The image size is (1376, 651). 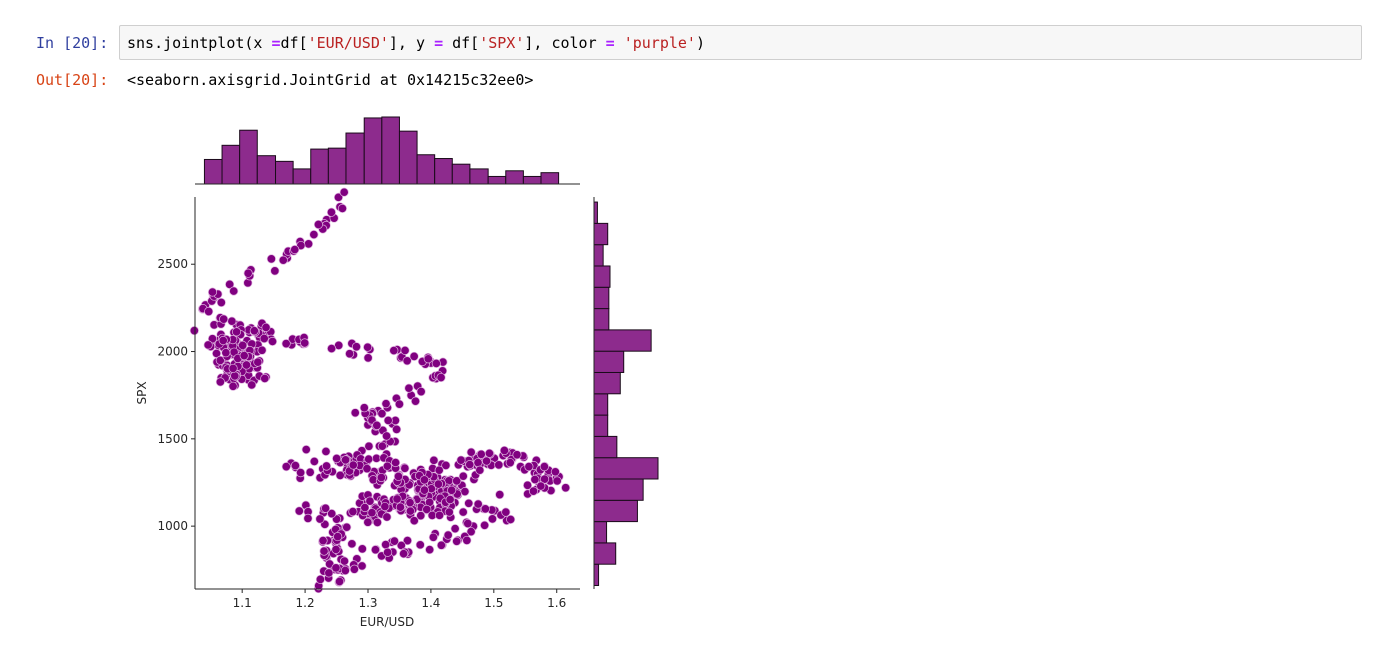 I want to click on marginal-x-histogram, so click(x=381, y=150).